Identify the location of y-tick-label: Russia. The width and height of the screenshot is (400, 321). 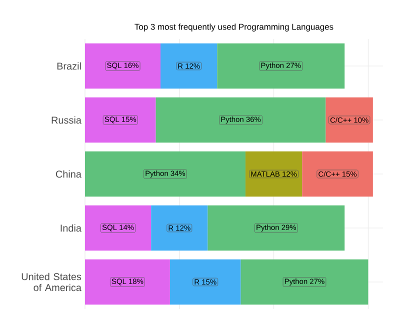
(67, 120).